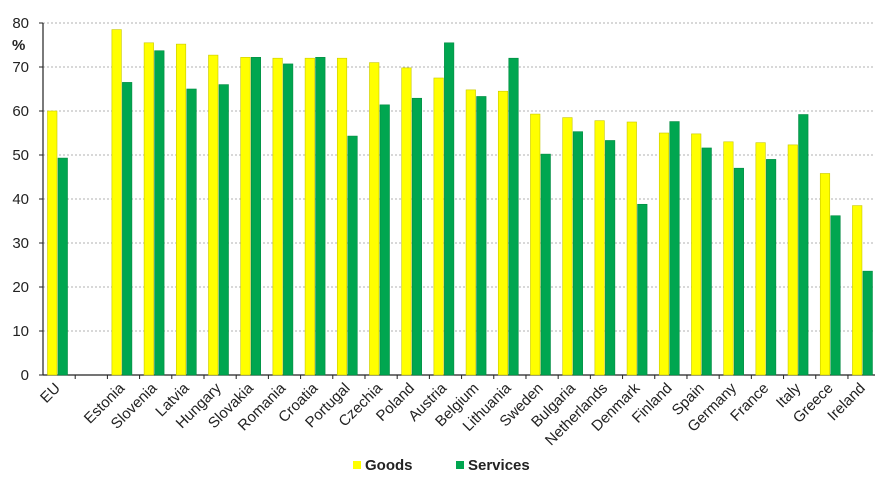  What do you see at coordinates (20, 23) in the screenshot?
I see `y-tick-label: 80` at bounding box center [20, 23].